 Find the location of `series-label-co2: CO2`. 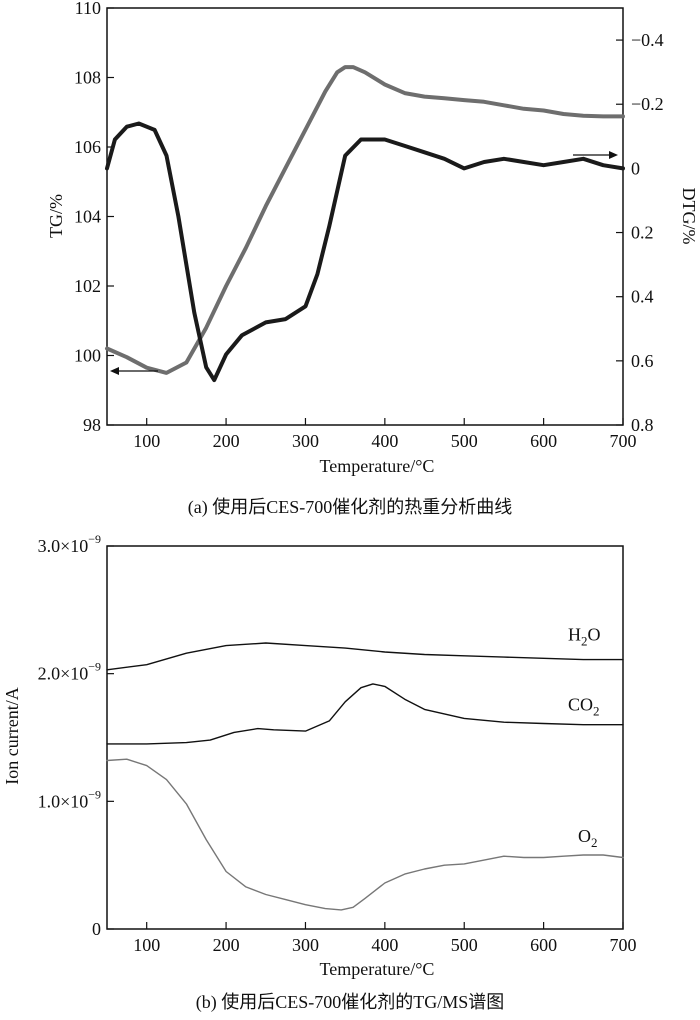

series-label-co2: CO2 is located at coordinates (584, 707).